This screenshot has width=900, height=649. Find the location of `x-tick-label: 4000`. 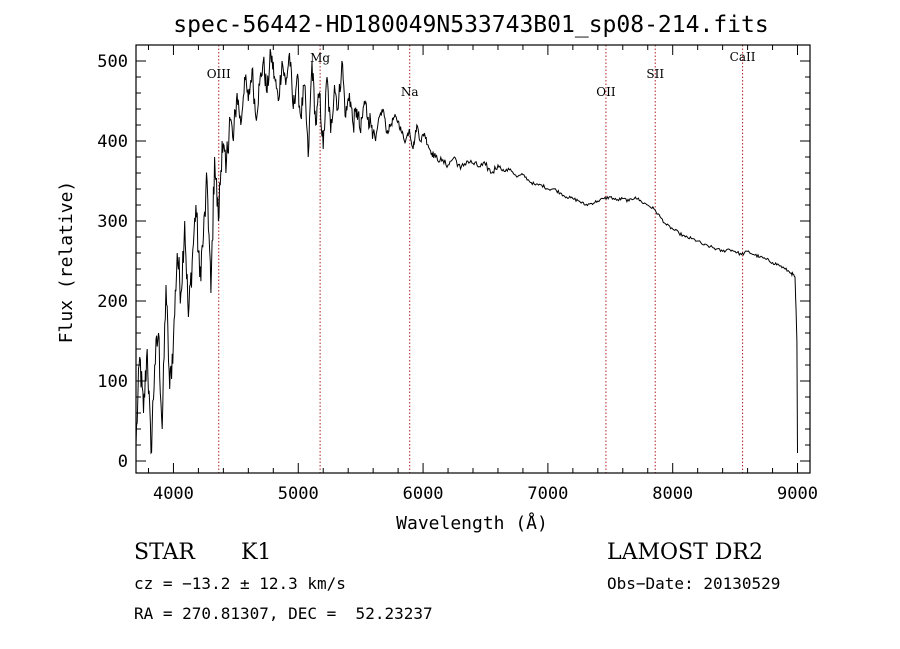

x-tick-label: 4000 is located at coordinates (173, 494).